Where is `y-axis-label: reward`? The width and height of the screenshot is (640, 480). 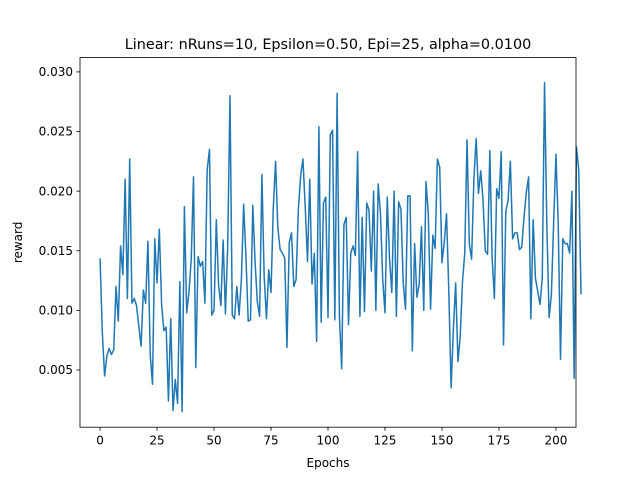 y-axis-label: reward is located at coordinates (18, 243).